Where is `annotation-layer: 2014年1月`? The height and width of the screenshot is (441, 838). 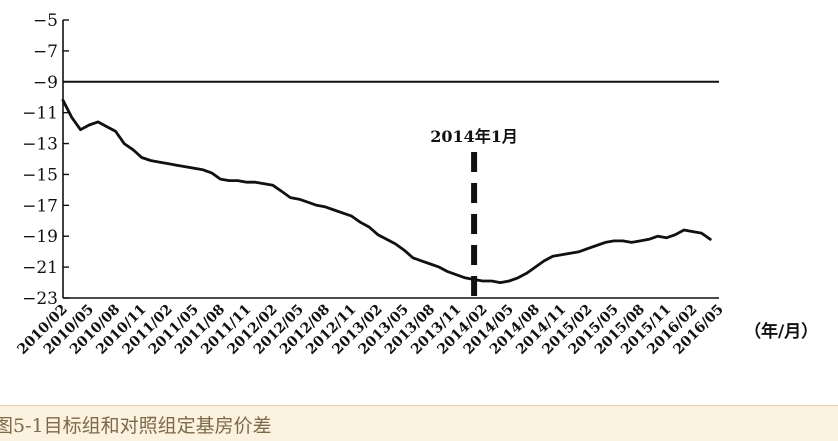 annotation-layer: 2014年1月 is located at coordinates (474, 212).